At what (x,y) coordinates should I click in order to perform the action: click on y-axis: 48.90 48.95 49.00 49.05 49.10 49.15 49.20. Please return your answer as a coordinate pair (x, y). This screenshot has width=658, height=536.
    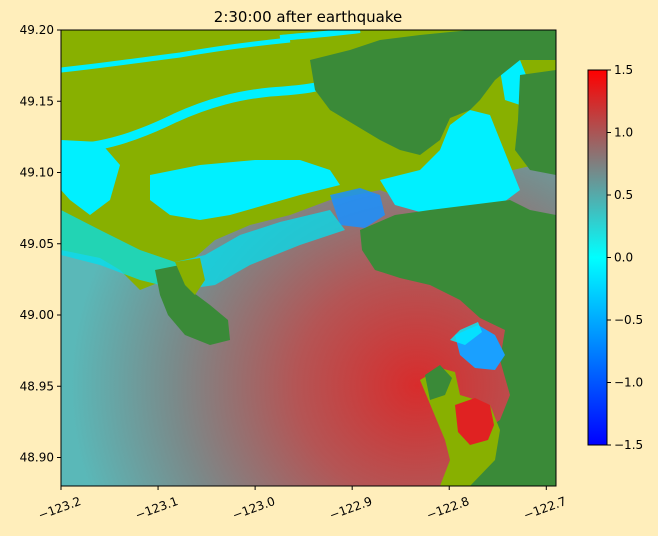
    Looking at the image, I should click on (40, 244).